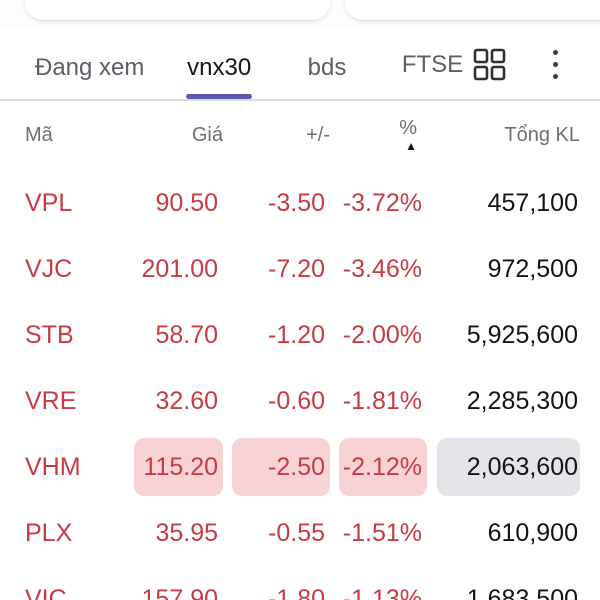 The width and height of the screenshot is (600, 600). Describe the element at coordinates (296, 334) in the screenshot. I see `change-cell: -1.20` at that location.